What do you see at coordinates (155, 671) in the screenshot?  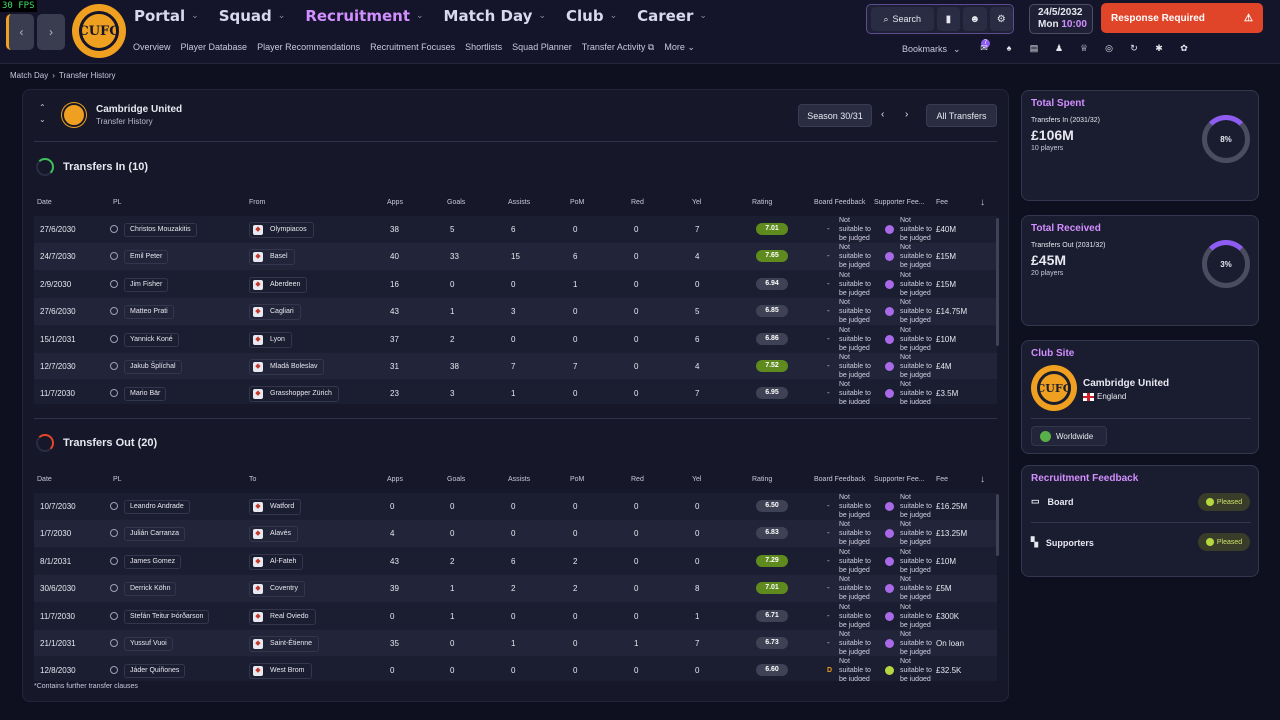 I see `player-name: Jáder Quiñones` at bounding box center [155, 671].